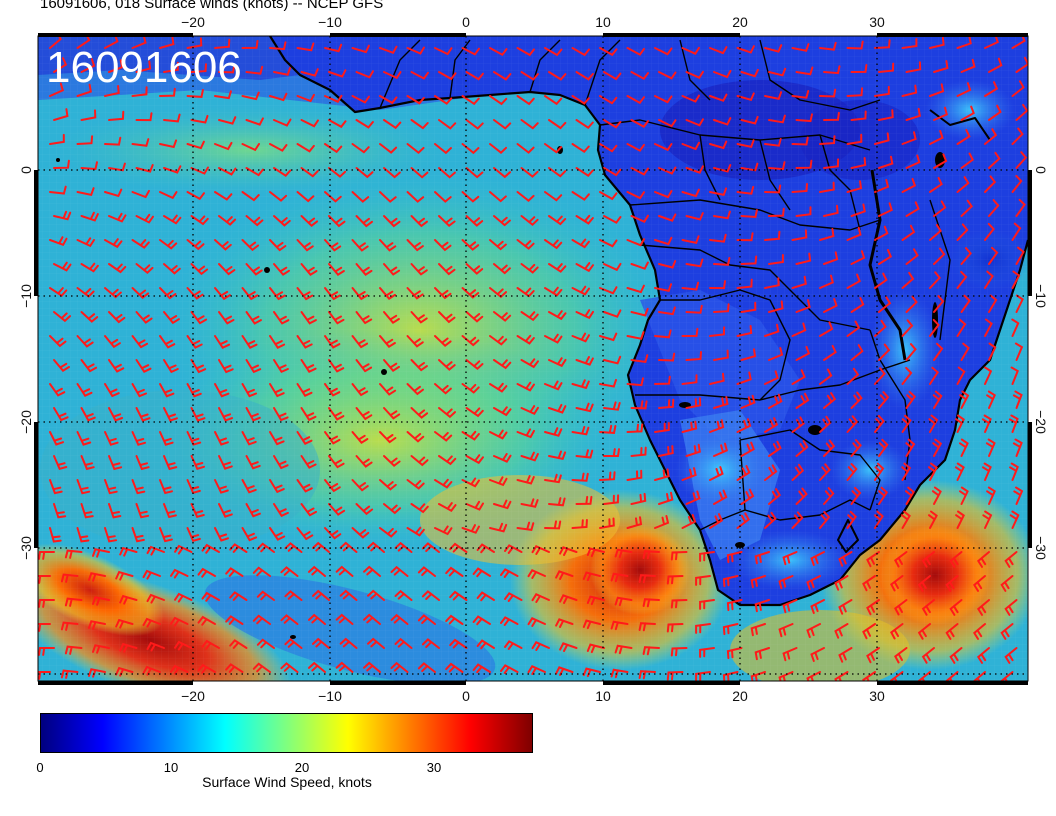 This screenshot has height=816, width=1056. I want to click on colorbar-tick: 10, so click(171, 767).